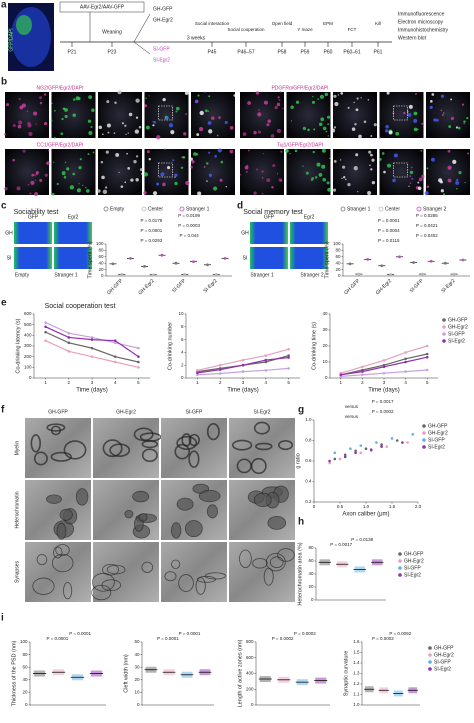 This screenshot has height=723, width=474. I want to click on virus: AAV-Egr2/AAV-GFP, so click(102, 7).